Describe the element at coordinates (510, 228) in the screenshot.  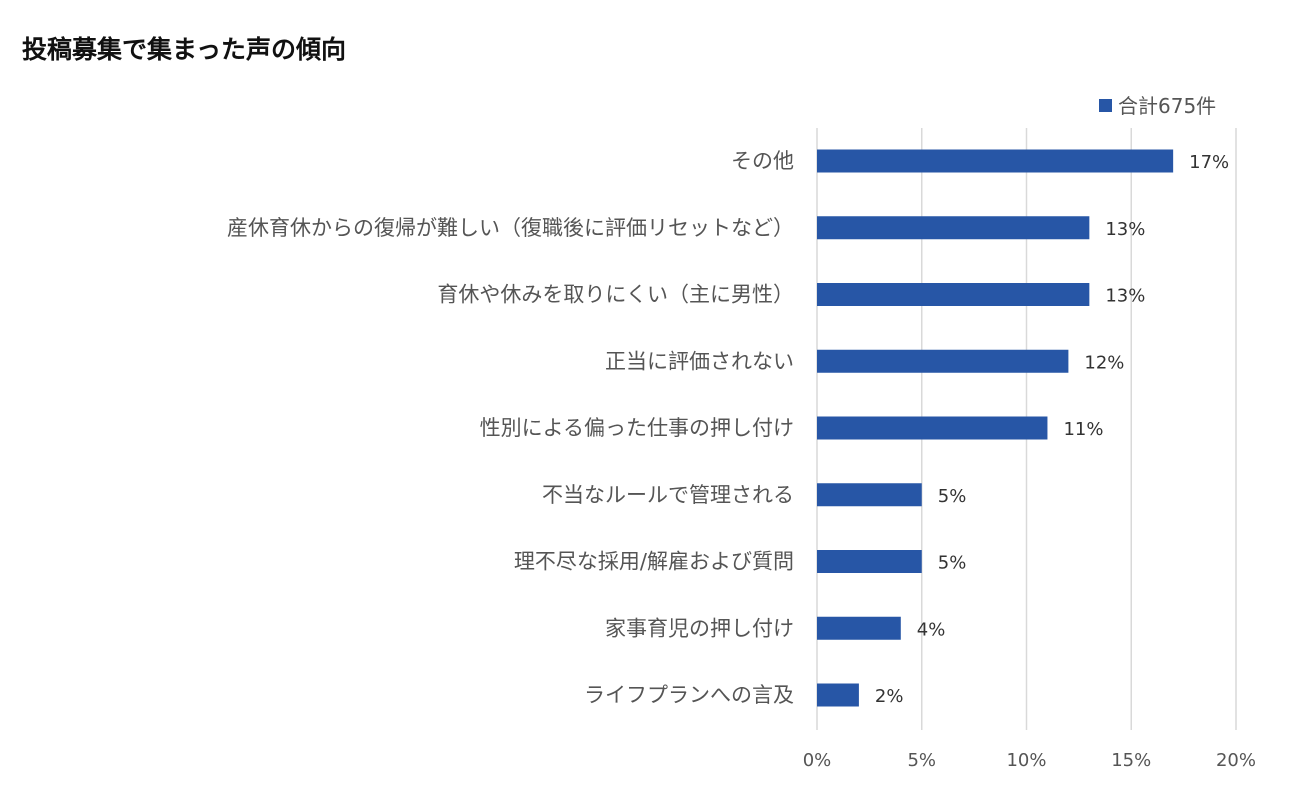
I see `category-label: 産休育休からの復帰が難しい（復職後に評価リセットなど）` at that location.